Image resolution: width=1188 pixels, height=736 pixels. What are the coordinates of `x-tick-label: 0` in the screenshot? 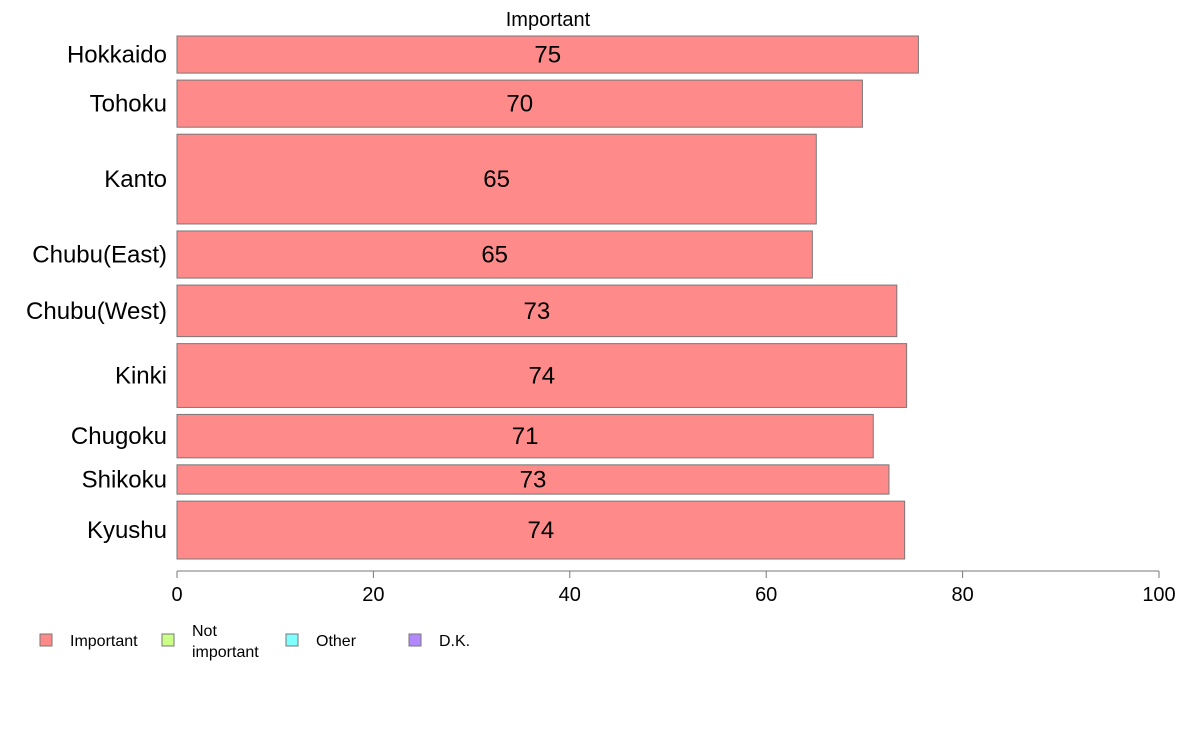 It's located at (176, 595).